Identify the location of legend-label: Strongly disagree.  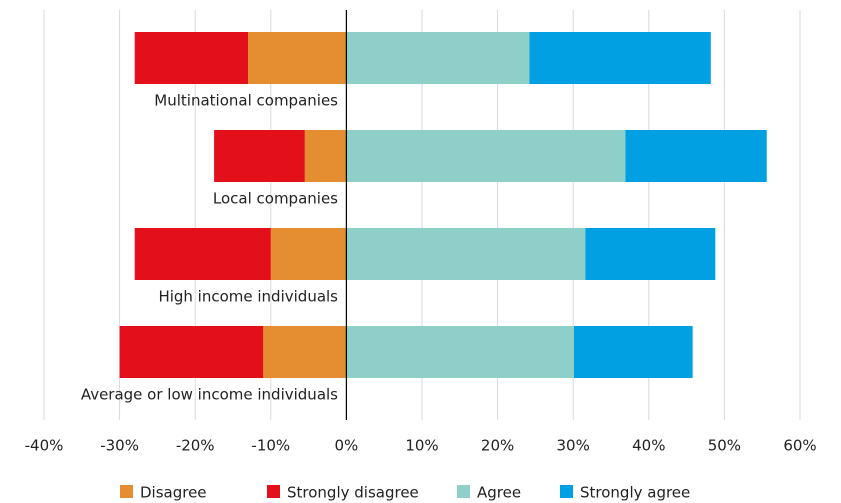
(353, 493).